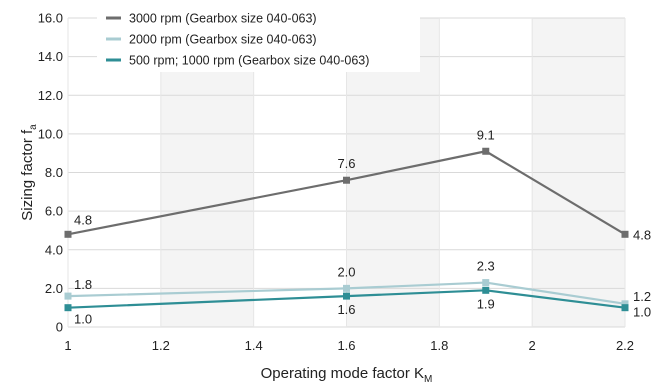 Image resolution: width=672 pixels, height=386 pixels. I want to click on data-label: 2.3, so click(486, 266).